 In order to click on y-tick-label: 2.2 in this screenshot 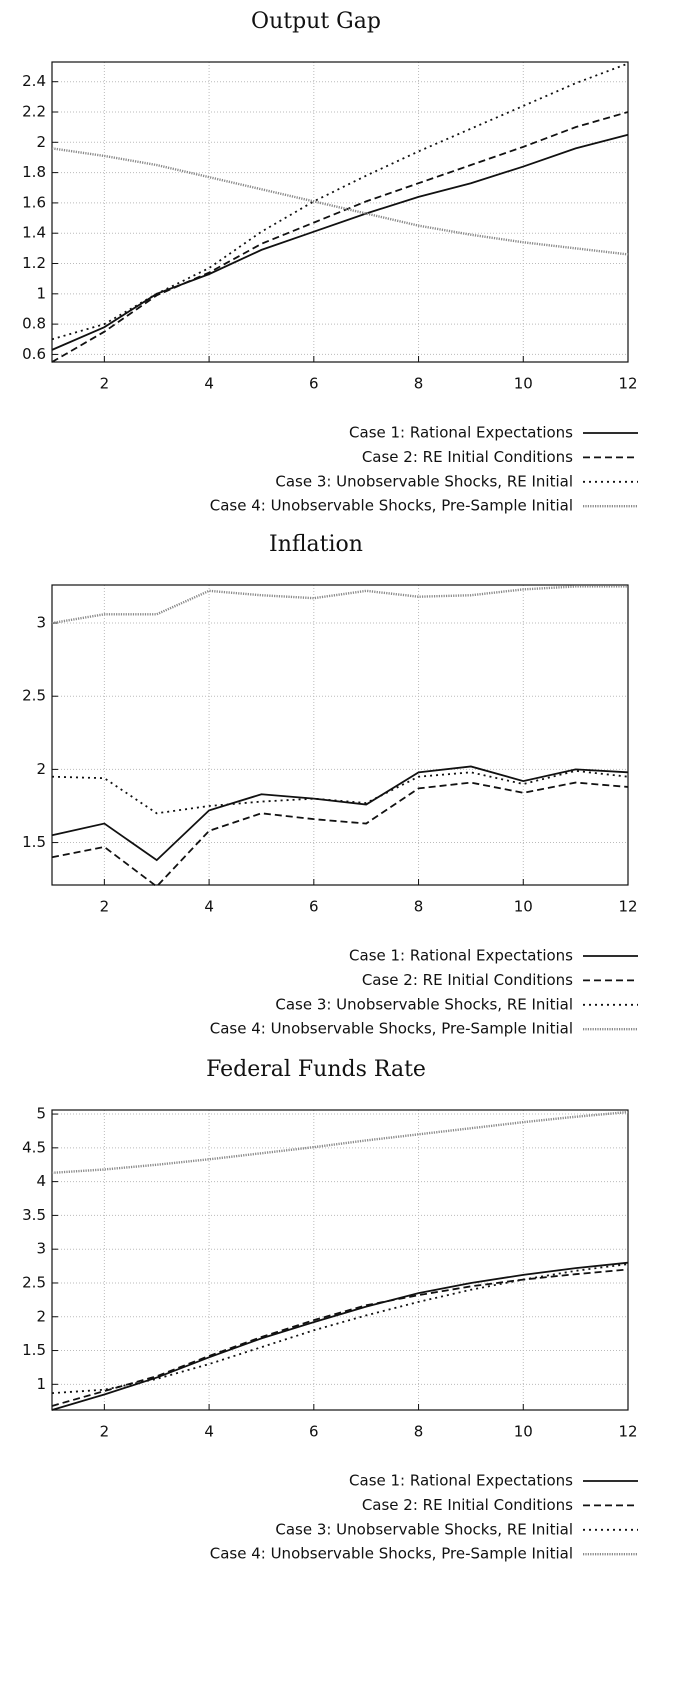, I will do `click(34, 112)`.